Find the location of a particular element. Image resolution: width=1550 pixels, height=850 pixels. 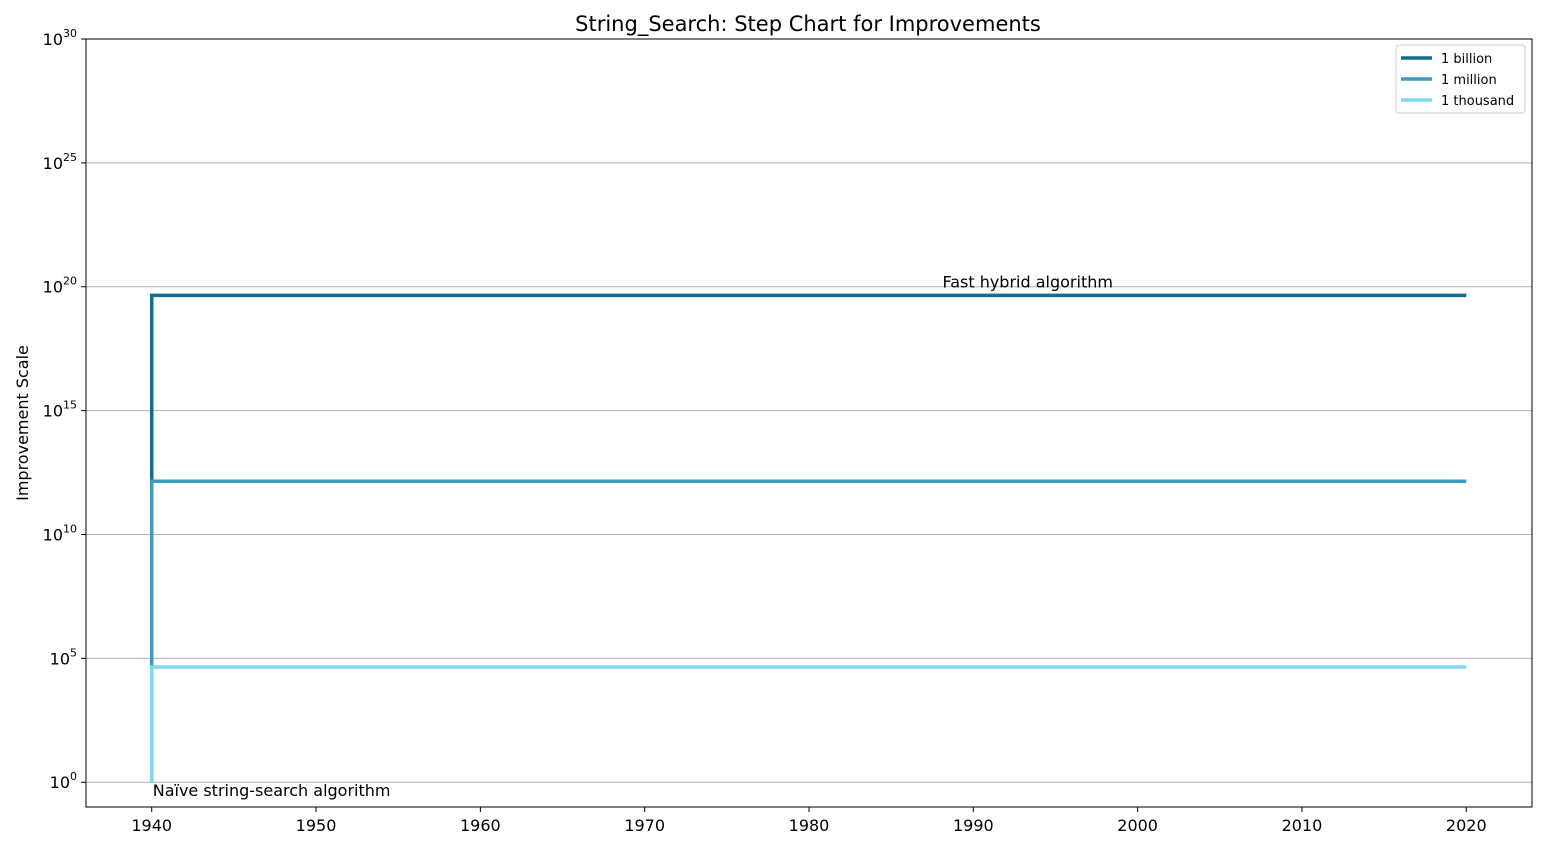

x-tick-label: 2000 is located at coordinates (1137, 825).